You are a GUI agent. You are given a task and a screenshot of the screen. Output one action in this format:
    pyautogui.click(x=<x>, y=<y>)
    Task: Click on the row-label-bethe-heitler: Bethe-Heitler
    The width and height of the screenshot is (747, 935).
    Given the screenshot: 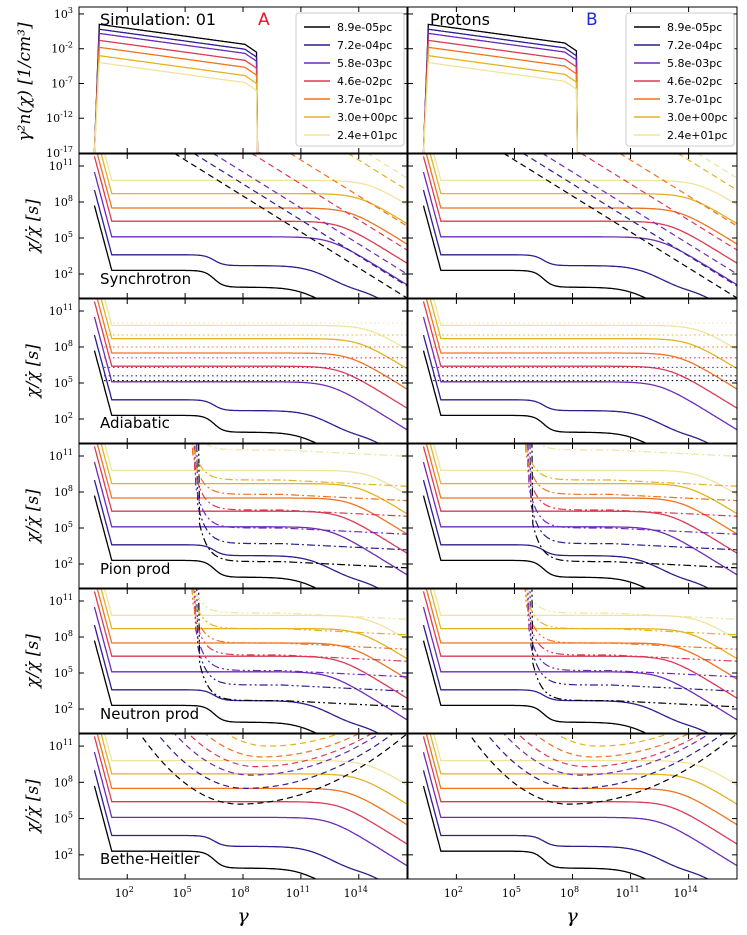 What is the action you would take?
    pyautogui.click(x=150, y=859)
    